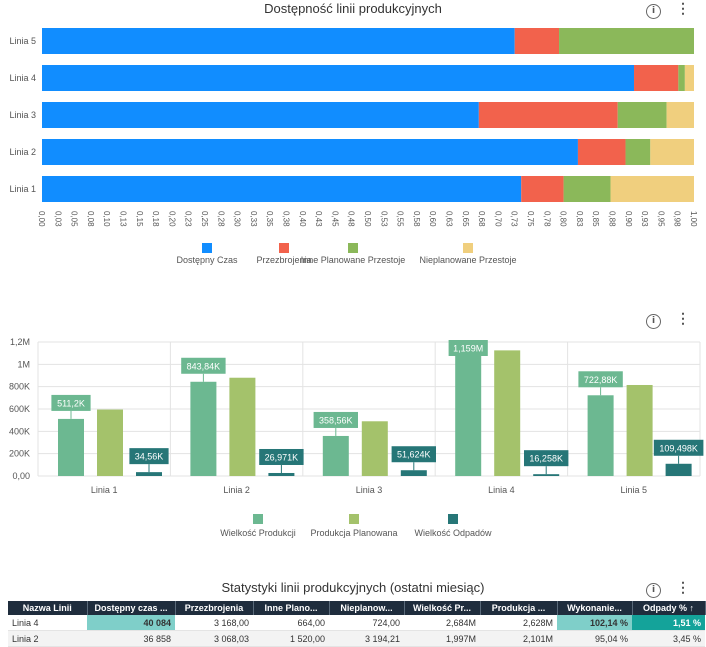 This screenshot has height=647, width=706. Describe the element at coordinates (501, 490) in the screenshot. I see `x-axis-label: Linia 4` at that location.